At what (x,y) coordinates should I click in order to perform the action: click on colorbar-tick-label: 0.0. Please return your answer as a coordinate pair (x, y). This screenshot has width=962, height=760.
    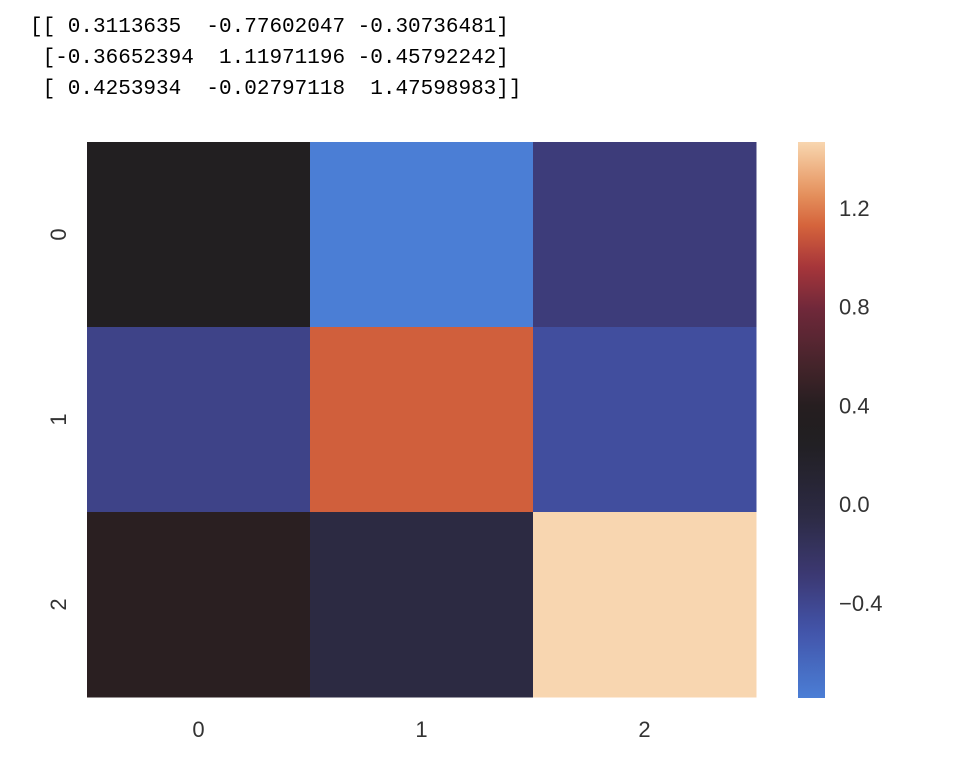
    Looking at the image, I should click on (854, 504).